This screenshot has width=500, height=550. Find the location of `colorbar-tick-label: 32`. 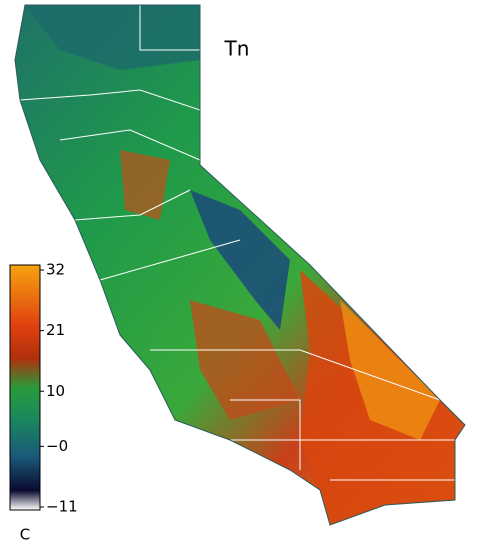

colorbar-tick-label: 32 is located at coordinates (55, 270).